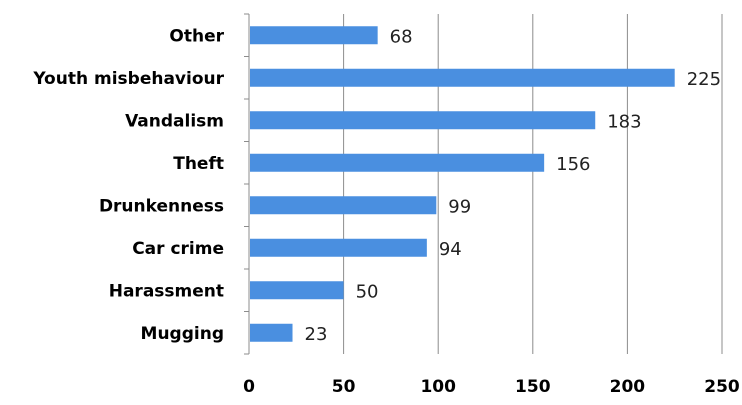  Describe the element at coordinates (182, 334) in the screenshot. I see `category-label: Mugging` at that location.